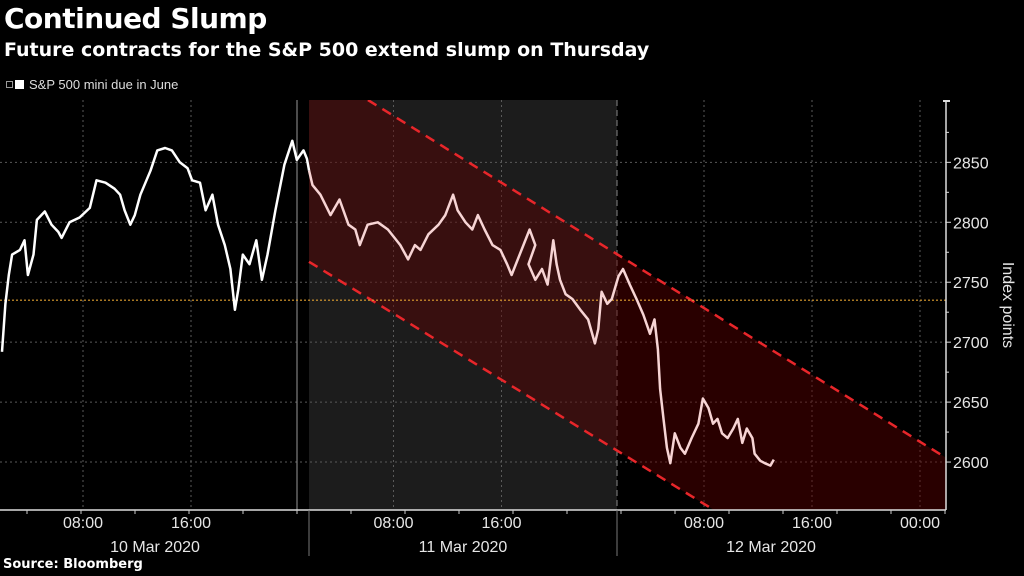 Image resolution: width=1024 pixels, height=576 pixels. I want to click on x-date-label: 10 Mar 2020, so click(155, 547).